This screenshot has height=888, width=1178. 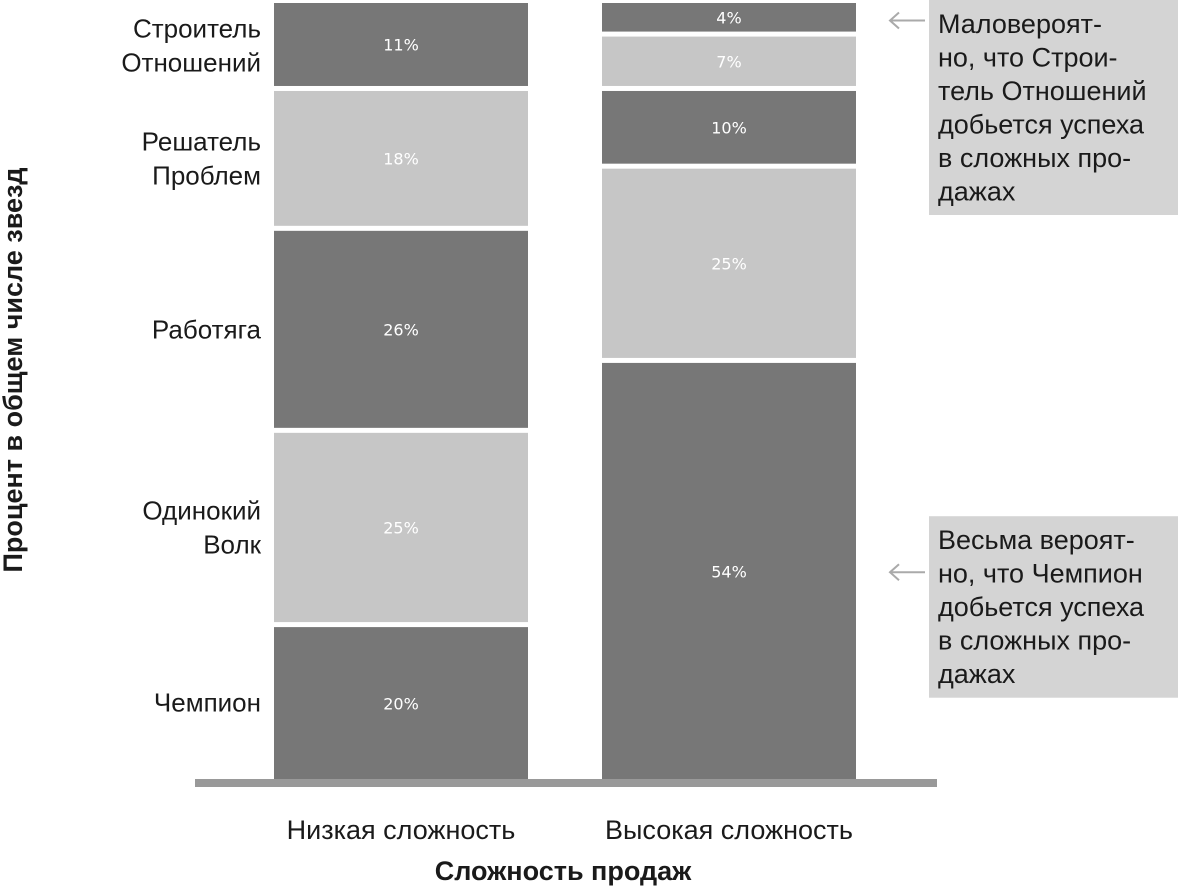 I want to click on segment-value-label: 54%, so click(x=729, y=571).